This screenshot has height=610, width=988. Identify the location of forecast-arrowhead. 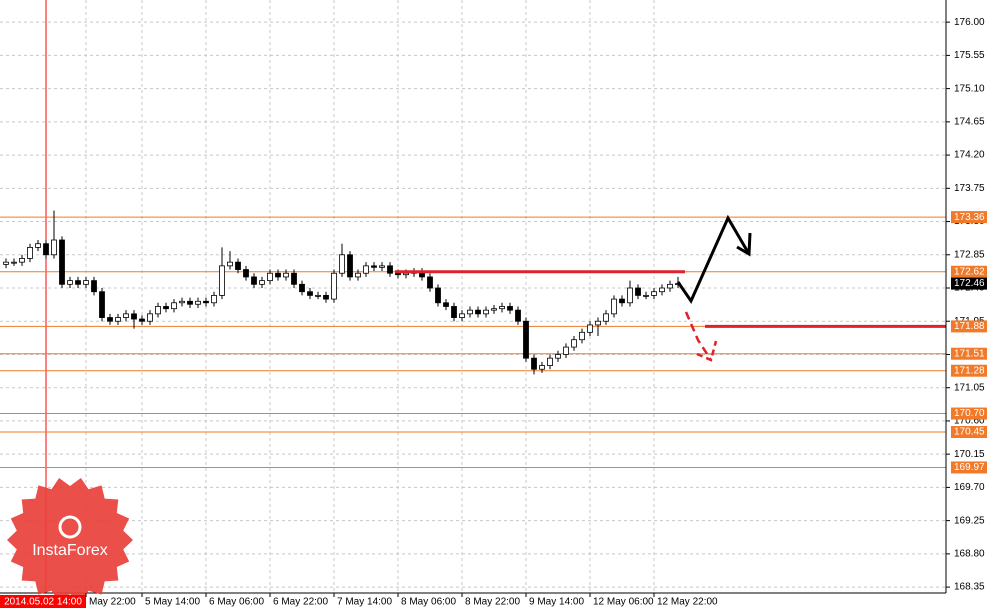
(744, 244).